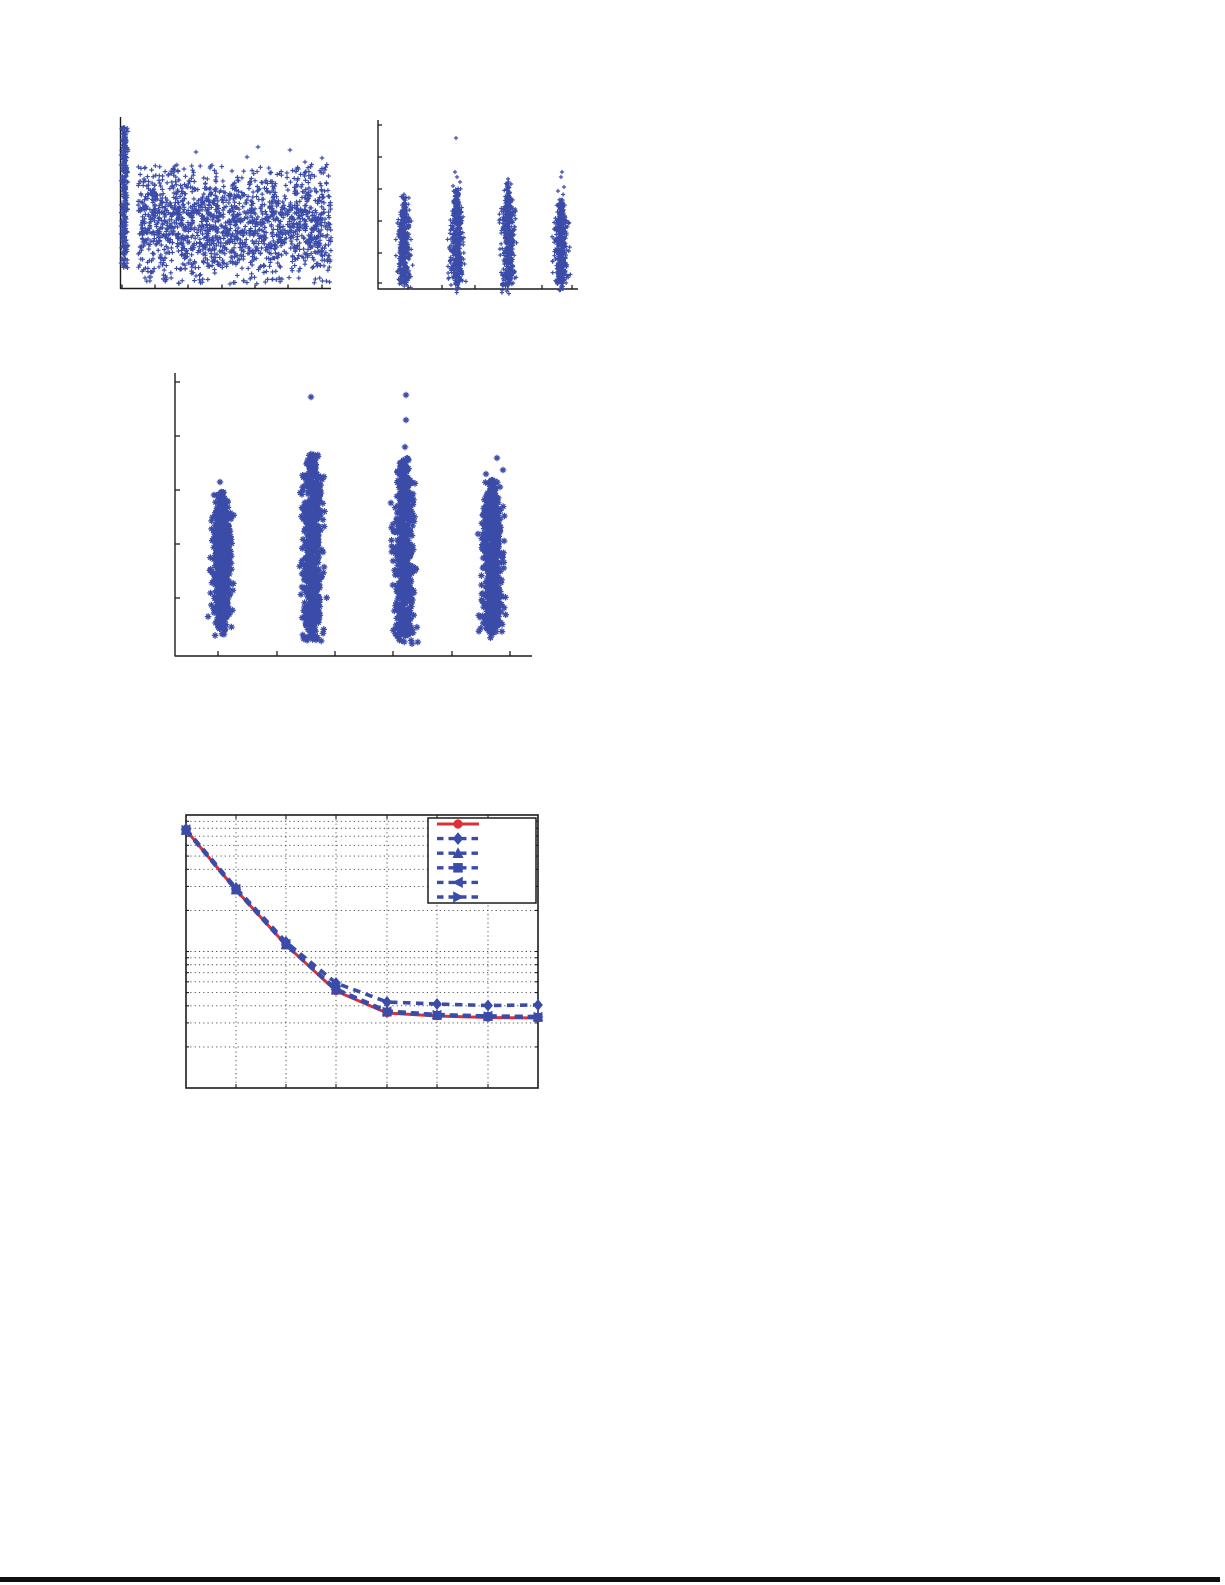 The width and height of the screenshot is (1225, 1585). What do you see at coordinates (226, 203) in the screenshot?
I see `scatter-plot-top-left` at bounding box center [226, 203].